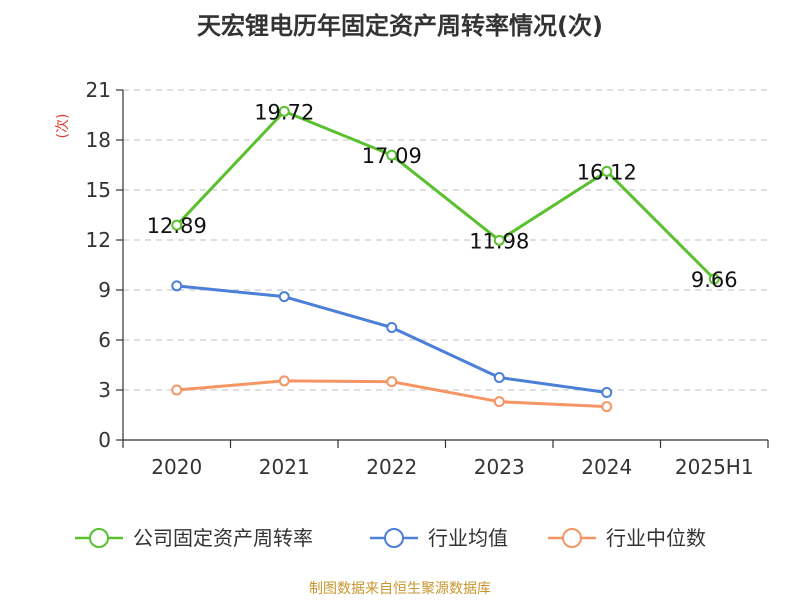 This screenshot has height=600, width=800. Describe the element at coordinates (284, 467) in the screenshot. I see `x-tick-label: 2021` at that location.